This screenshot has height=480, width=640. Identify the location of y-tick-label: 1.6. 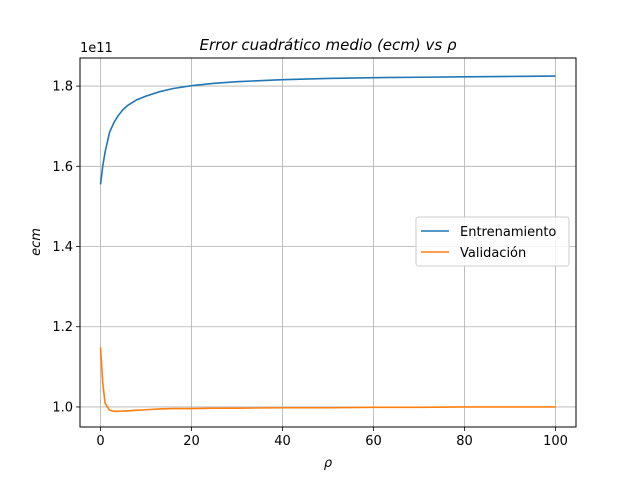
(62, 167).